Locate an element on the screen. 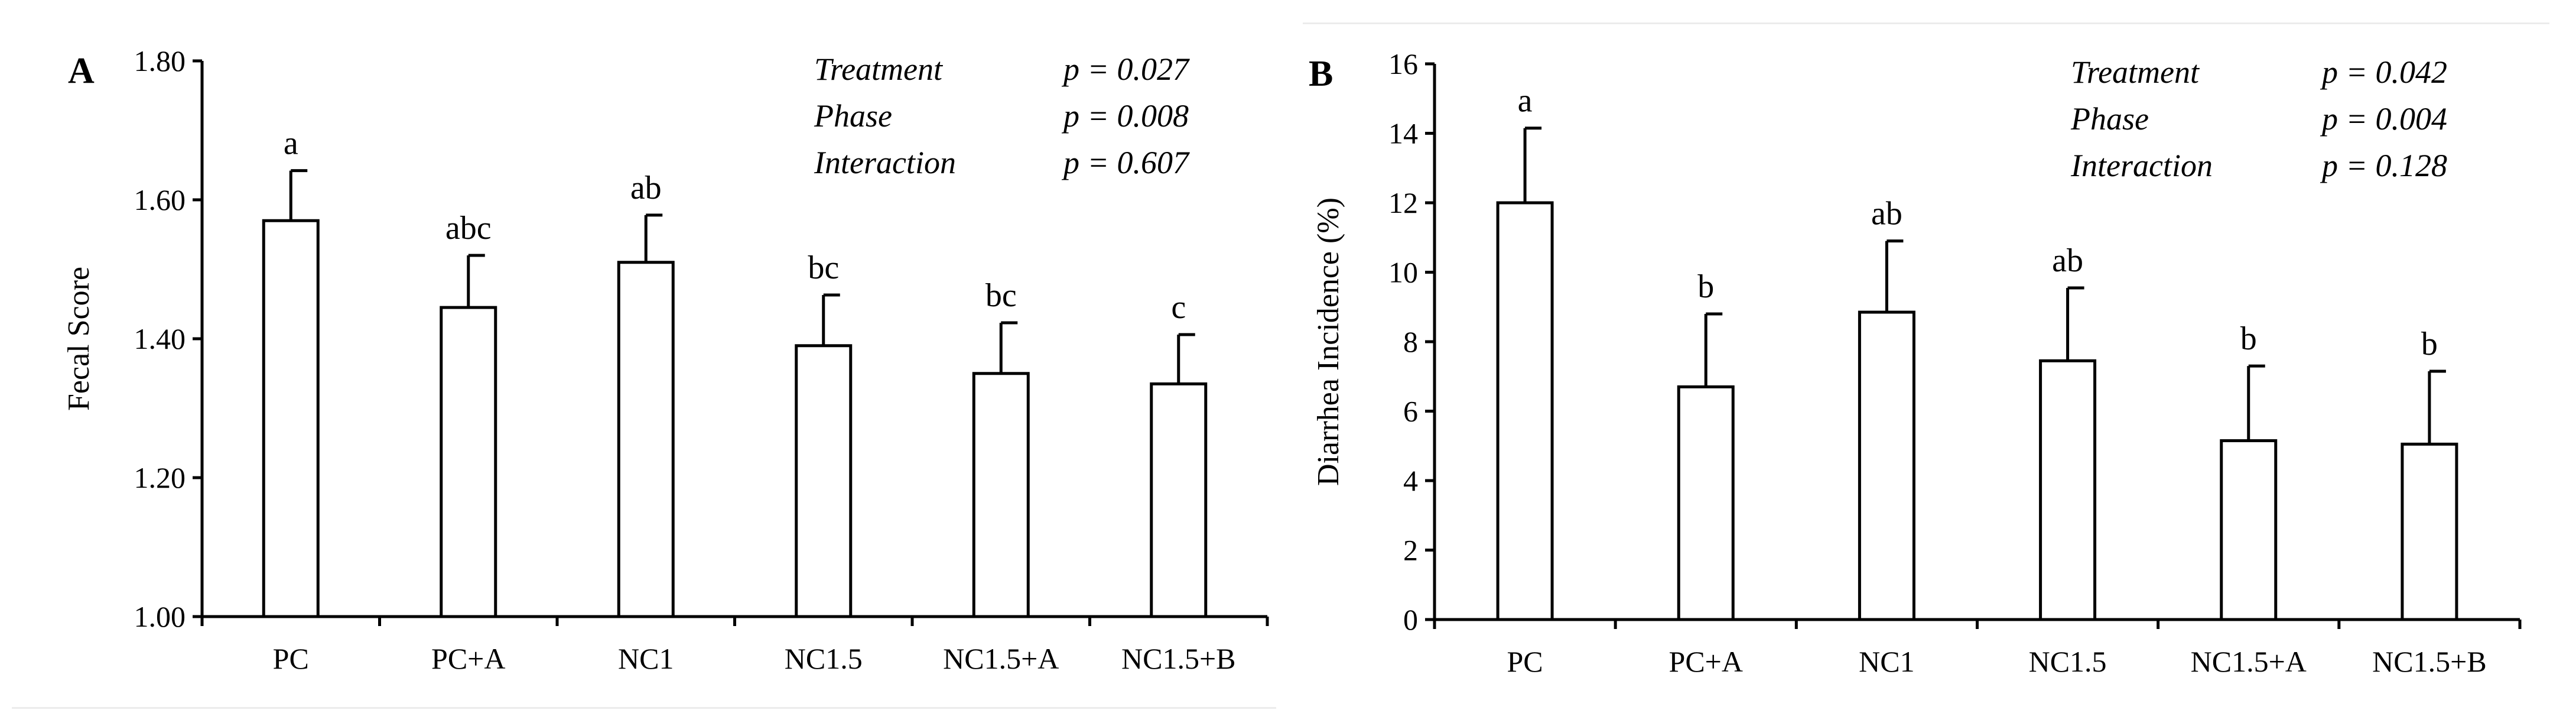 The image size is (2576, 723). panel-a-y-axis-title: Fecal Score is located at coordinates (79, 339).